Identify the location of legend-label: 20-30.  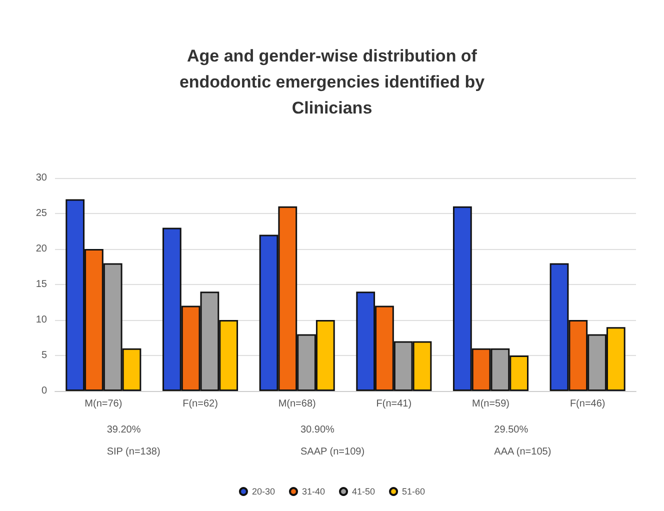
(263, 491).